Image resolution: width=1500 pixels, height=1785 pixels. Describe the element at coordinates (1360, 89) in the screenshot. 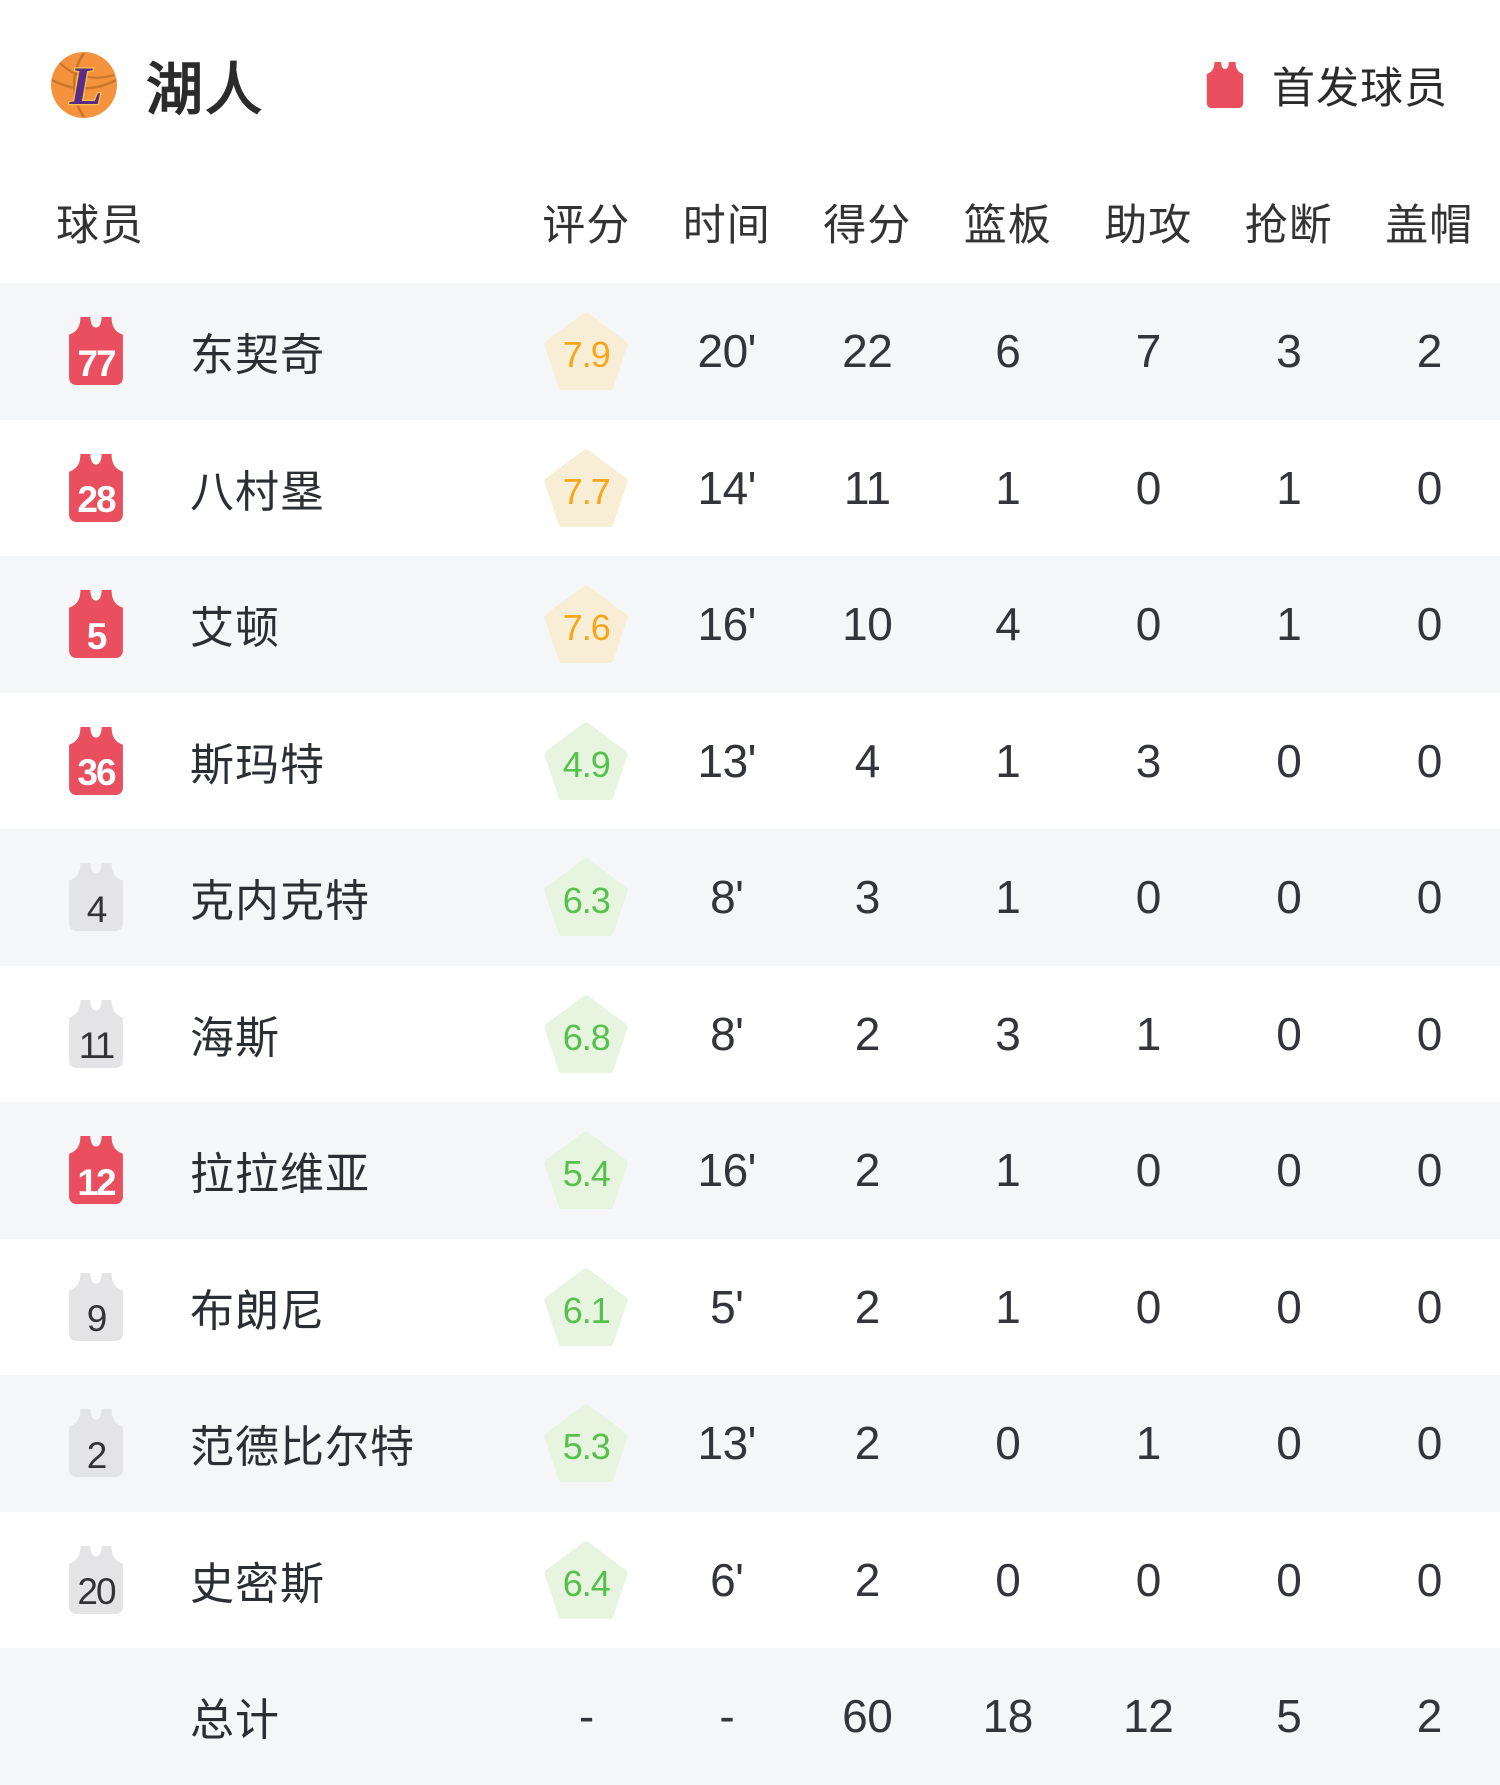

I see `starter-legend-label: 首发球员` at that location.